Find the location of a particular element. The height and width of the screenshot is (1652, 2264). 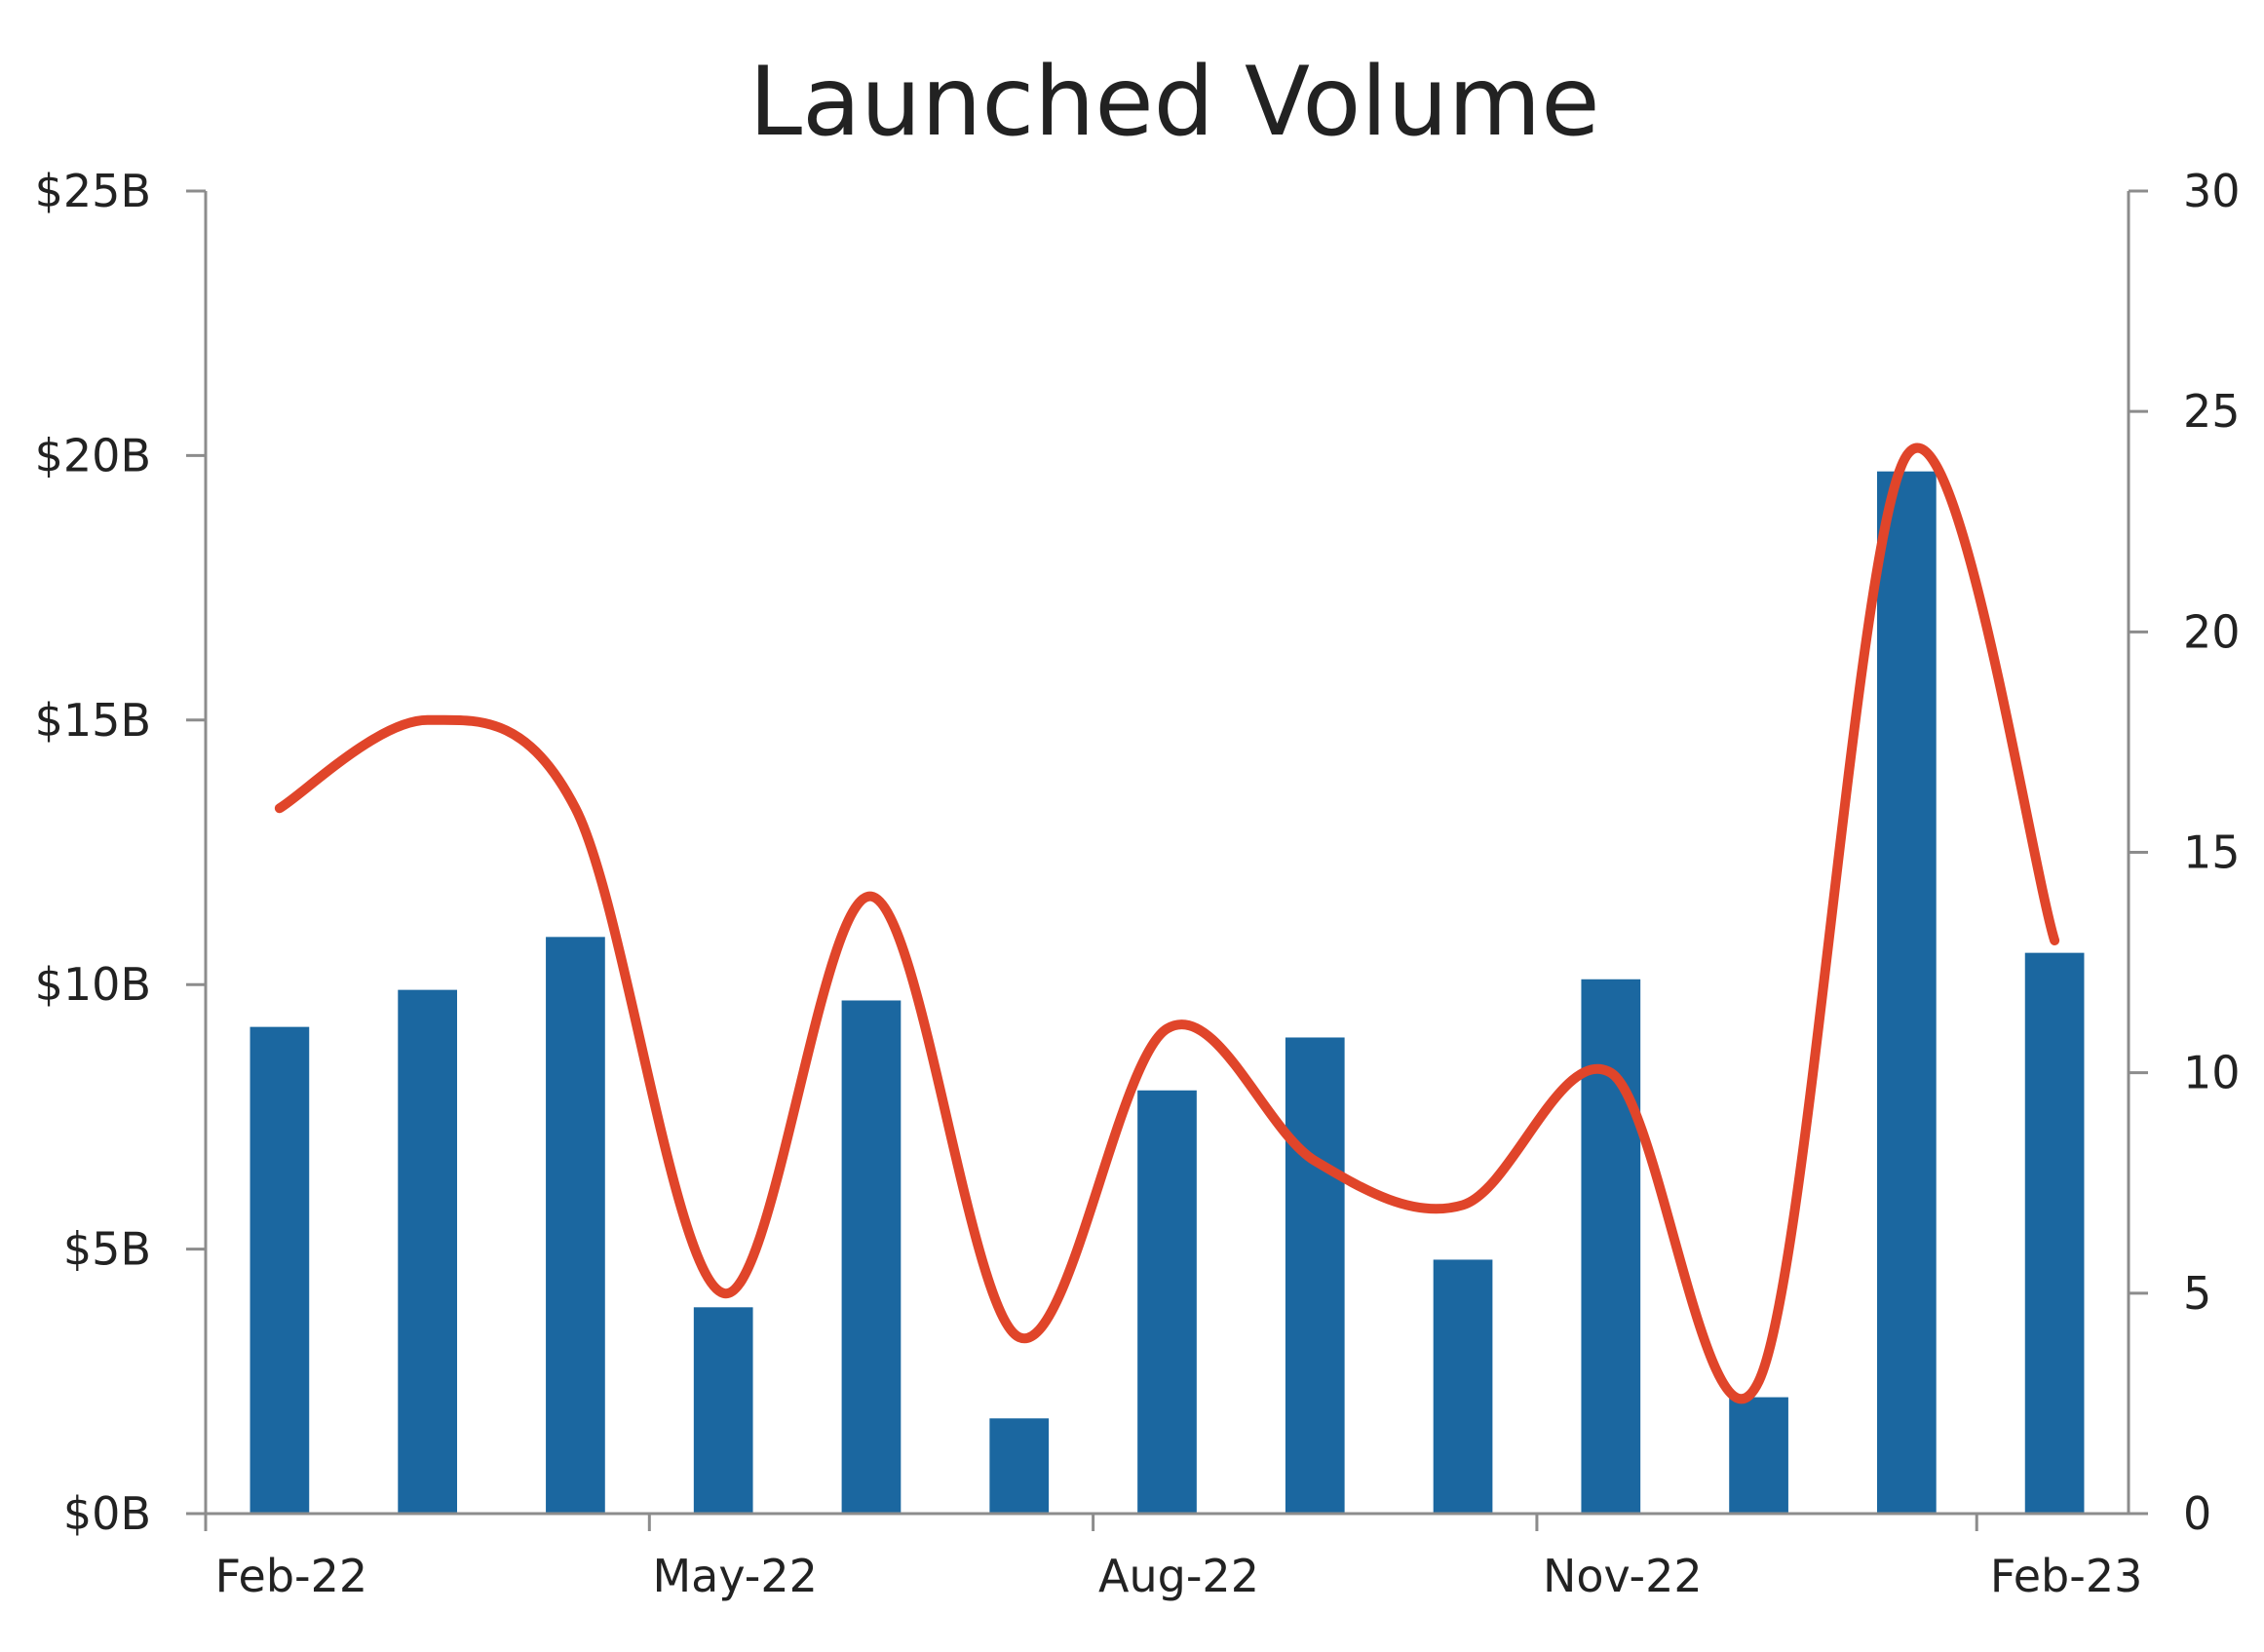

x-tick-label: Nov-22 is located at coordinates (1623, 1576).